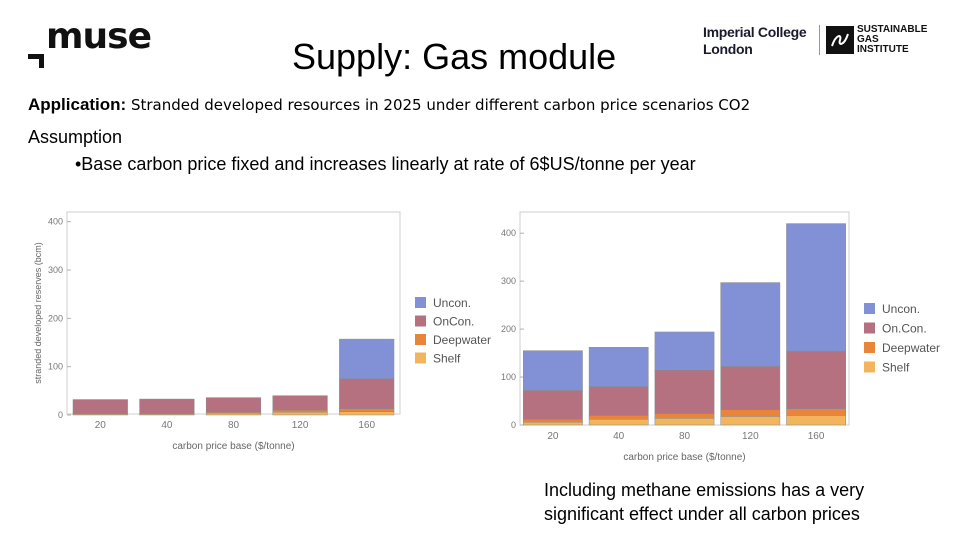 The width and height of the screenshot is (960, 540). Describe the element at coordinates (816, 436) in the screenshot. I see `chart2-xtick-label: 160` at that location.